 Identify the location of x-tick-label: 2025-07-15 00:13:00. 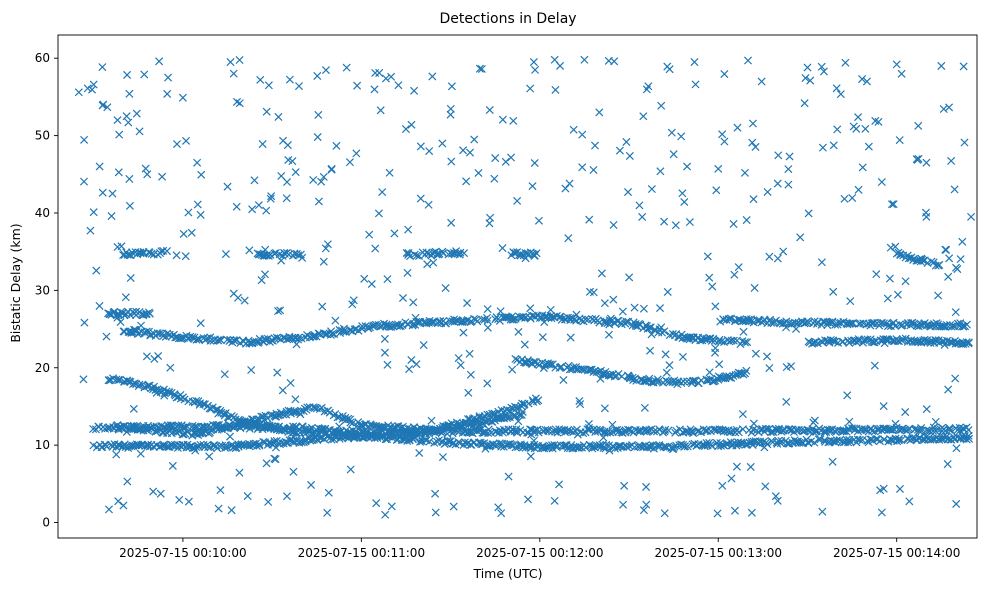
(718, 553).